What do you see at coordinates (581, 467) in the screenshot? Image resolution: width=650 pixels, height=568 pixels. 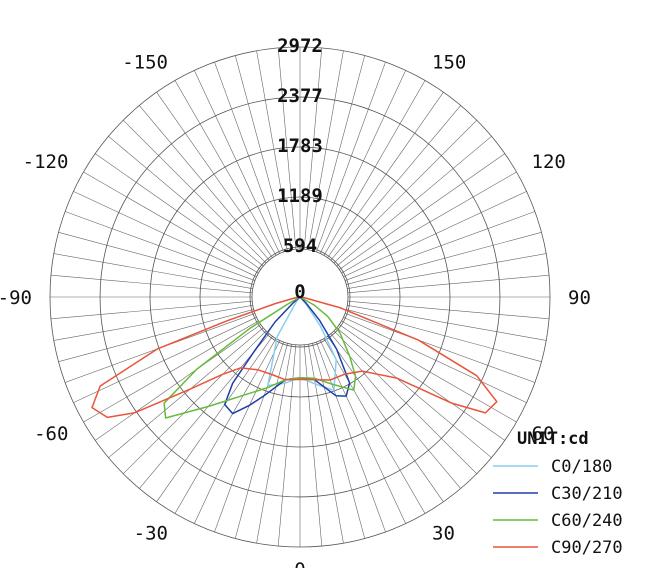 I see `legend-label: C0/180` at bounding box center [581, 467].